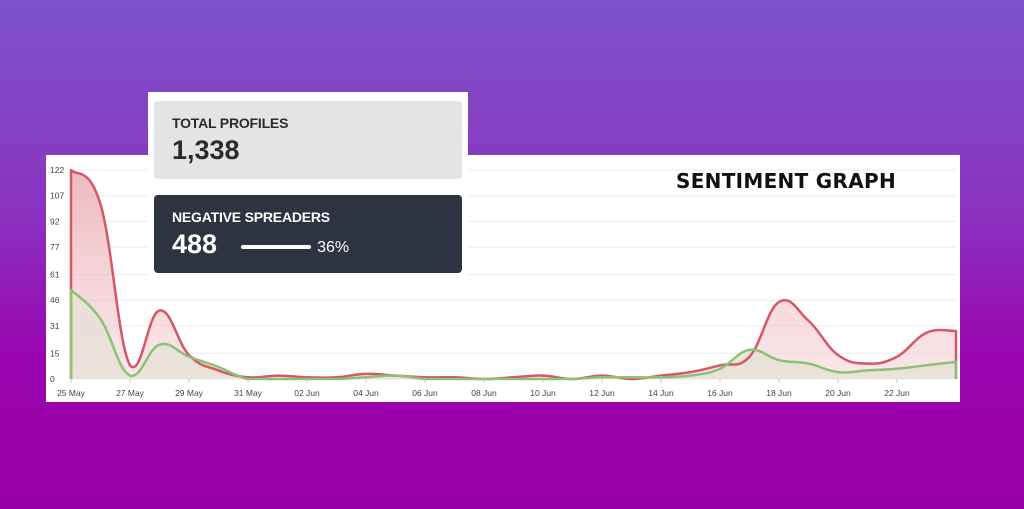 This screenshot has width=1024, height=509. I want to click on y-tick-label: 77, so click(55, 247).